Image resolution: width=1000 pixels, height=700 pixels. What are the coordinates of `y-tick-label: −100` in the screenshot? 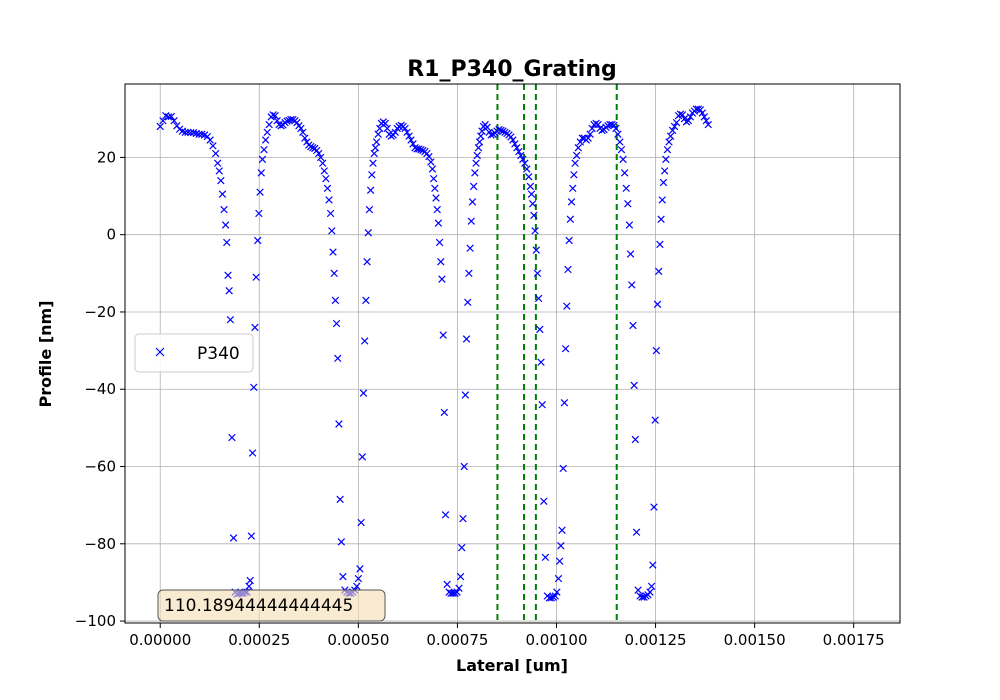 It's located at (95, 621).